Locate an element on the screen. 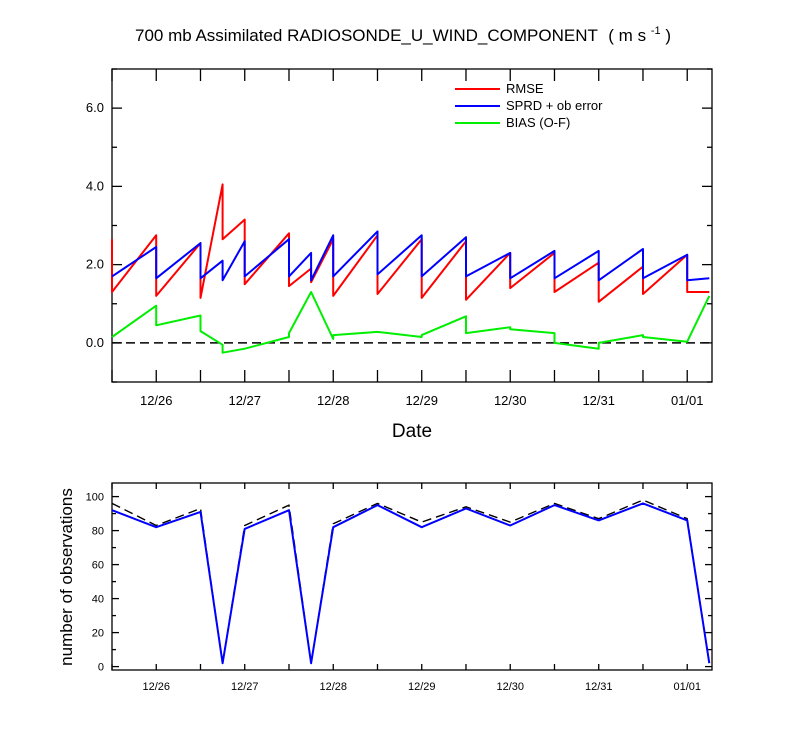 The height and width of the screenshot is (750, 800). bottom-x-tick-label: 12/28 is located at coordinates (333, 687).